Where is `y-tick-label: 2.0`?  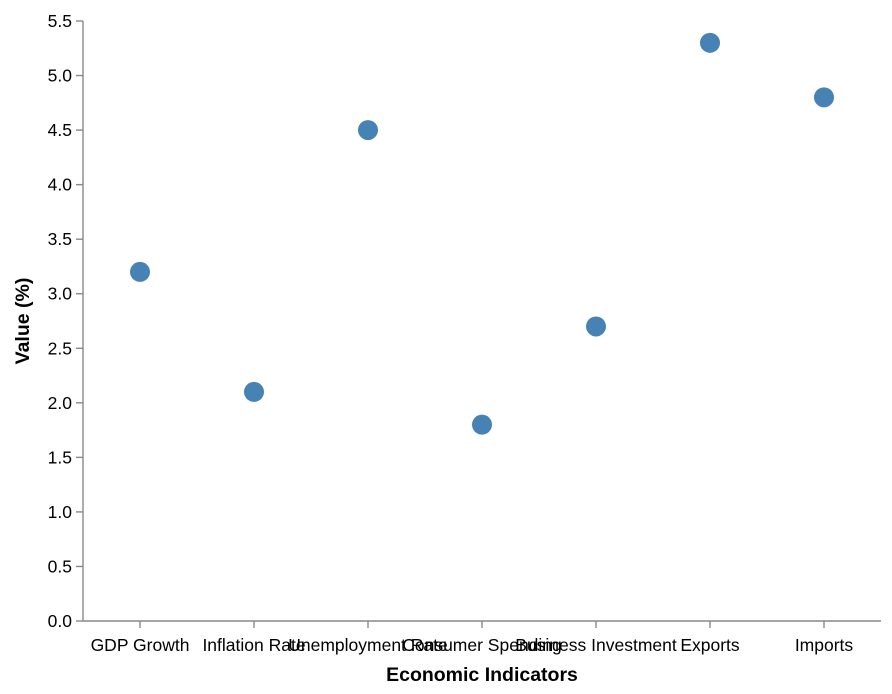
y-tick-label: 2.0 is located at coordinates (60, 403).